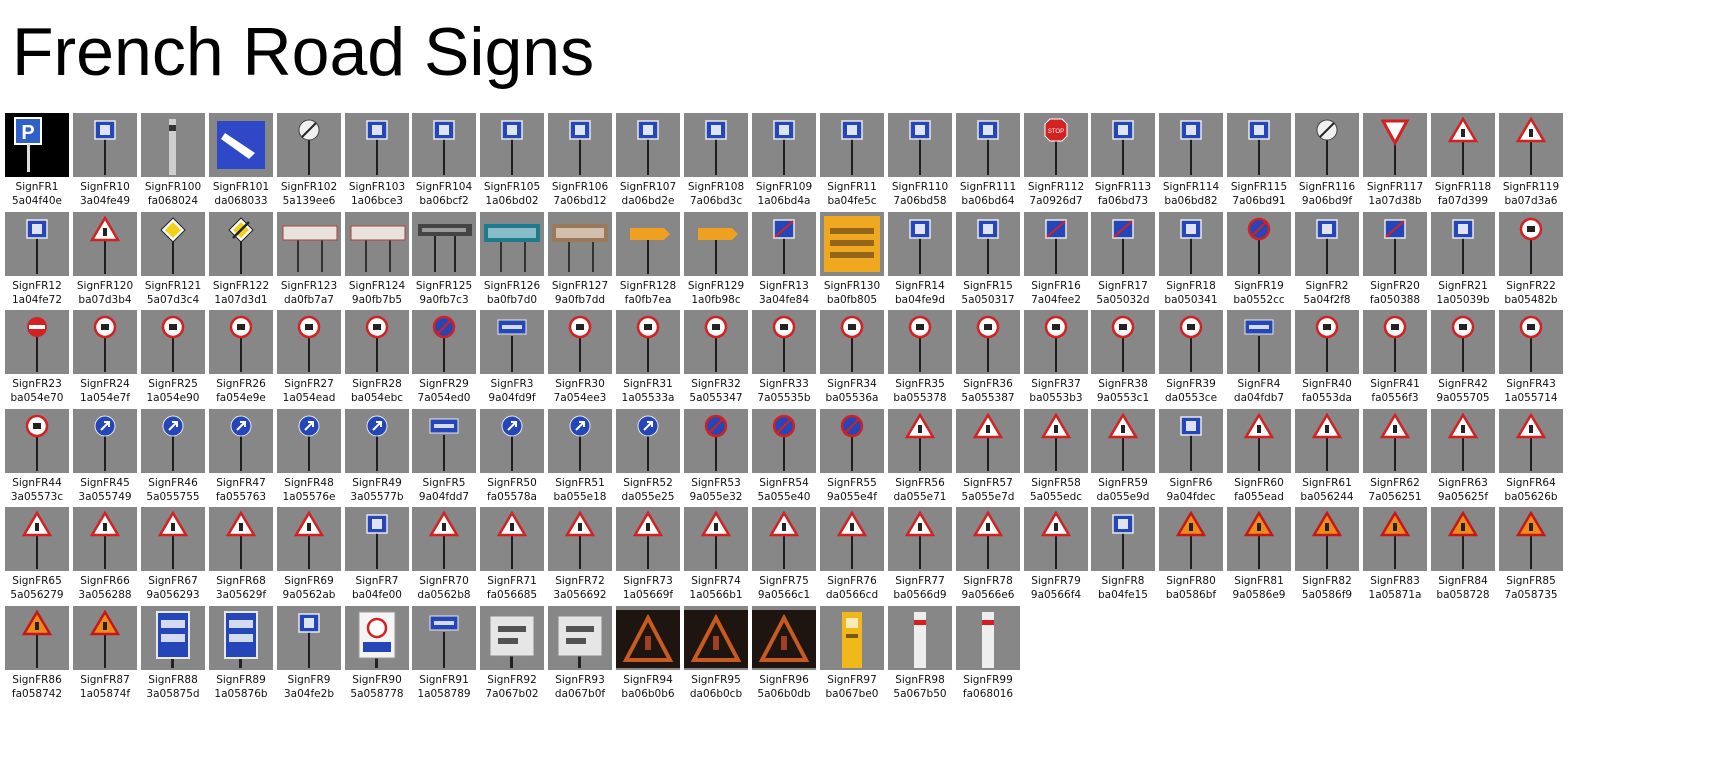 Image resolution: width=1710 pixels, height=759 pixels. What do you see at coordinates (648, 362) in the screenshot?
I see `sign-tile: SignFR31 1a05533a` at bounding box center [648, 362].